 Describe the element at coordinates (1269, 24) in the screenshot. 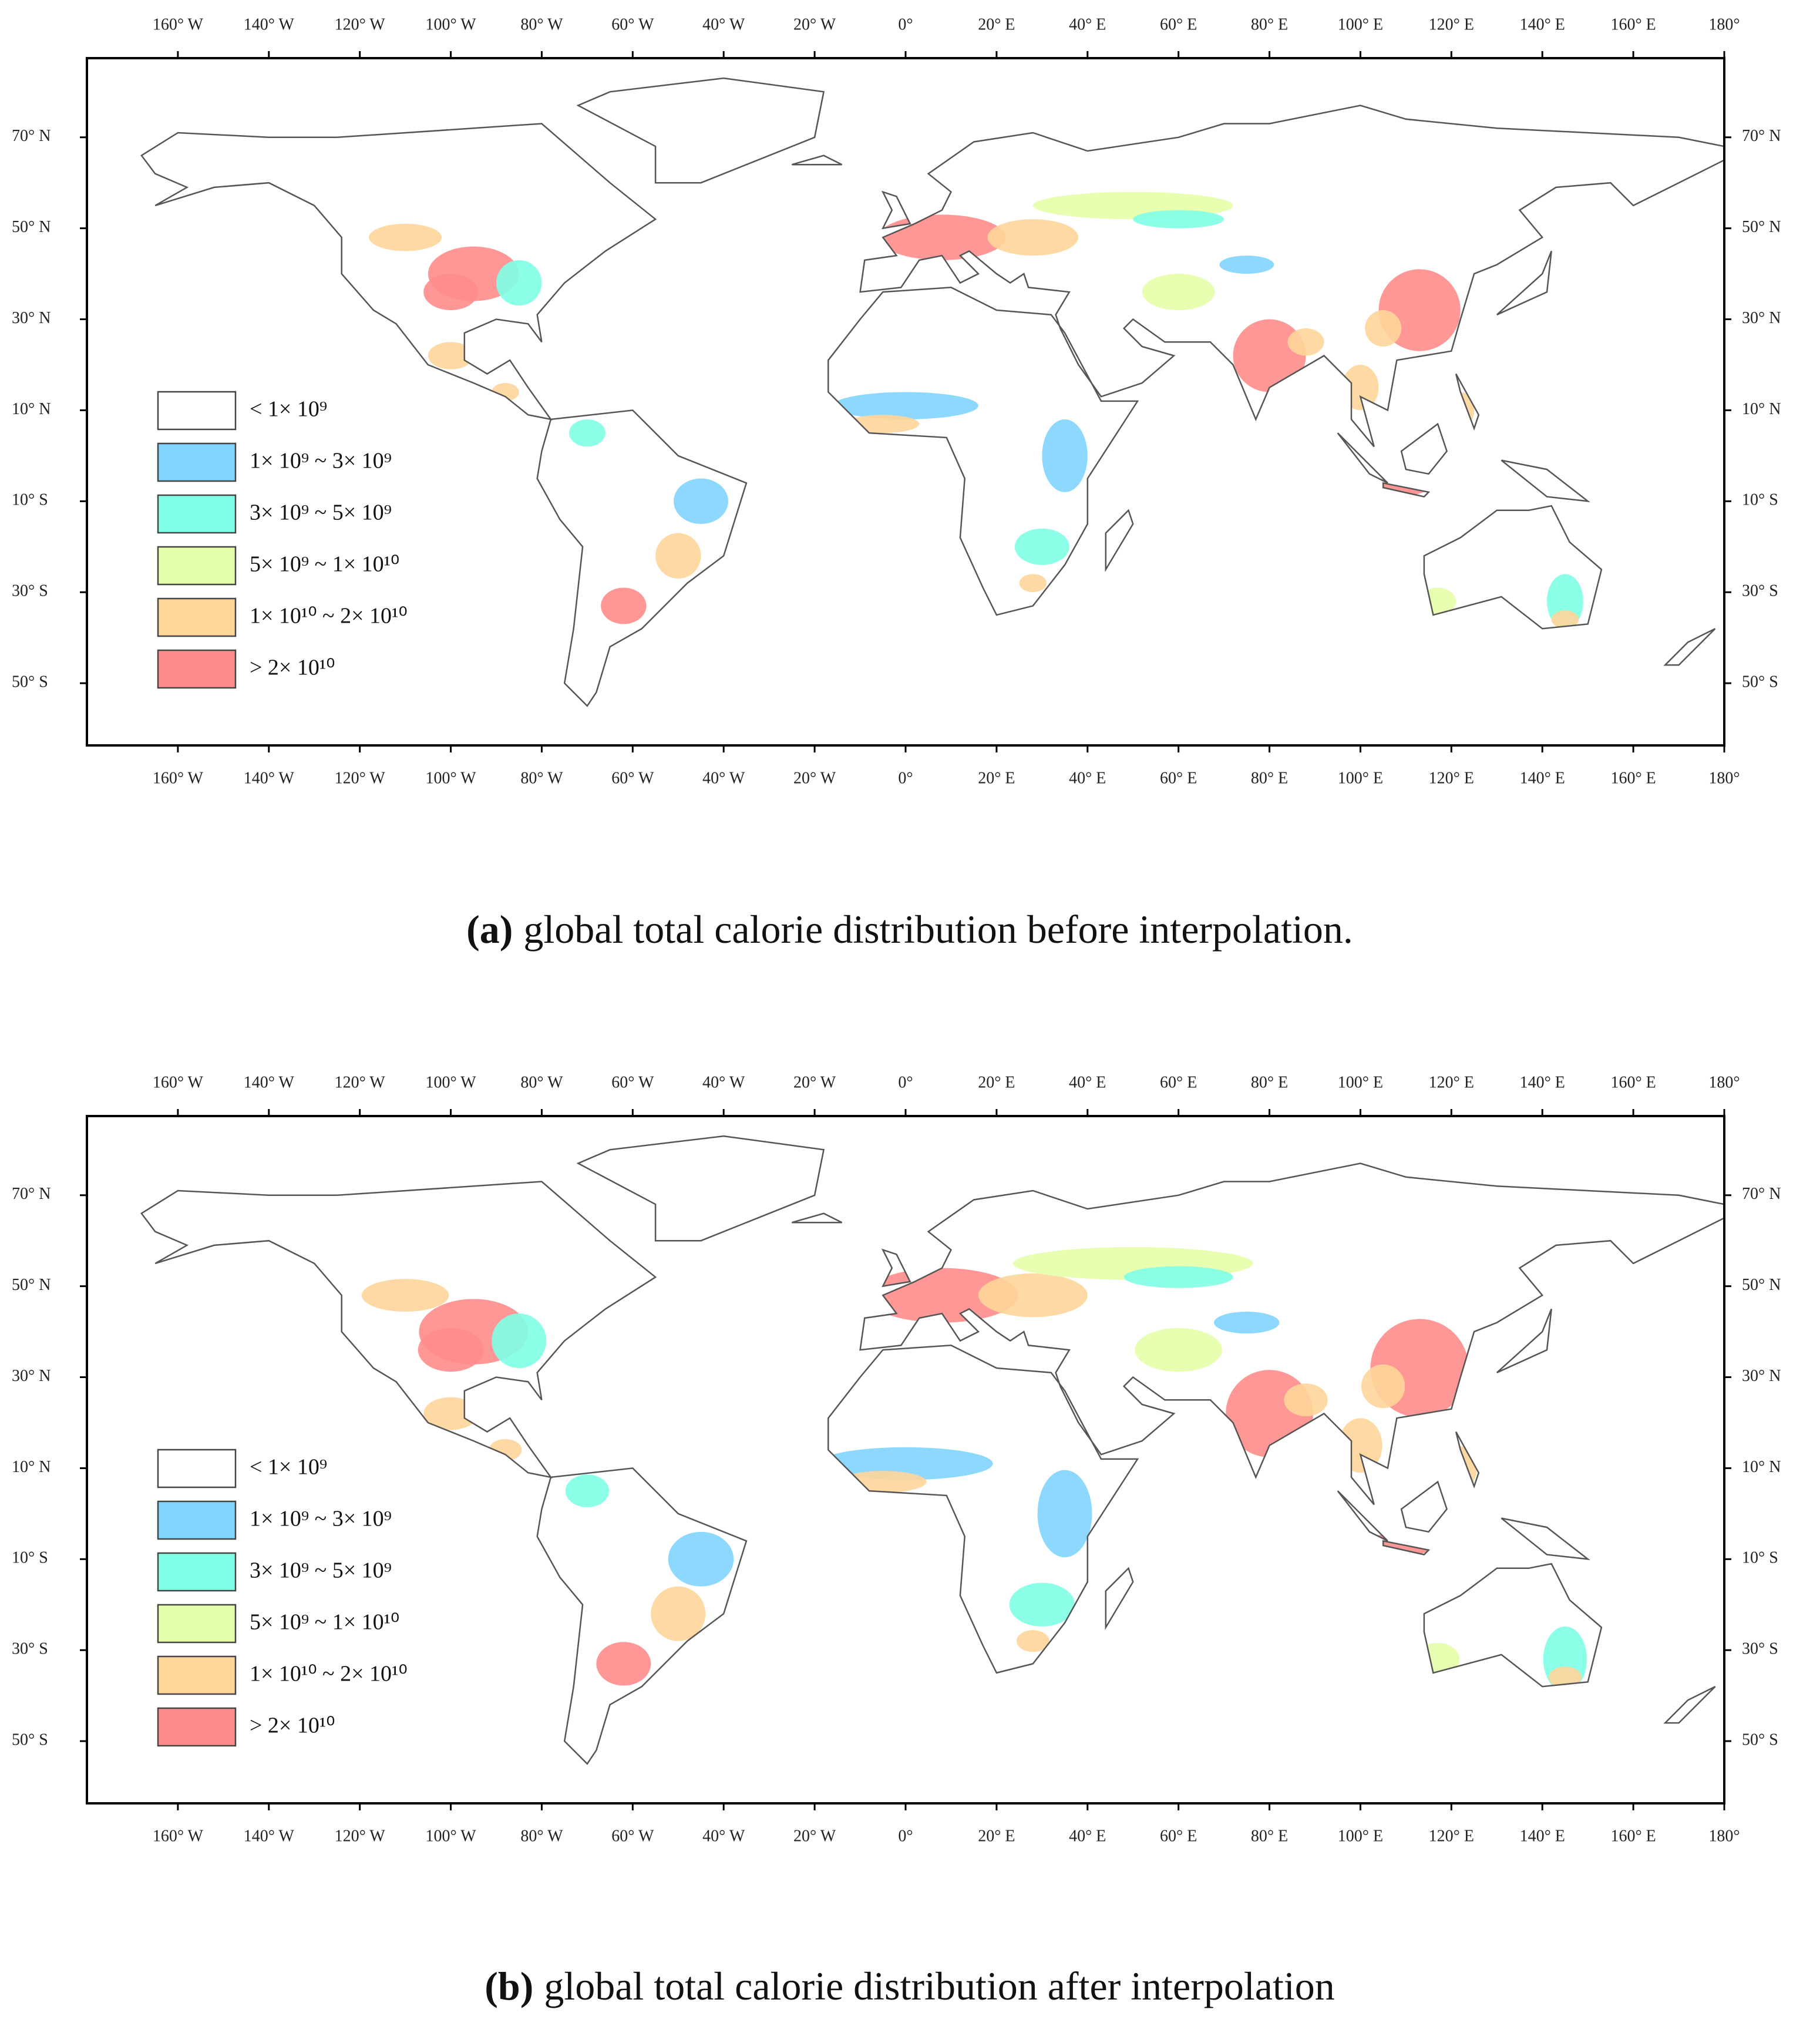

I see `lon-label-top: 80° E` at that location.